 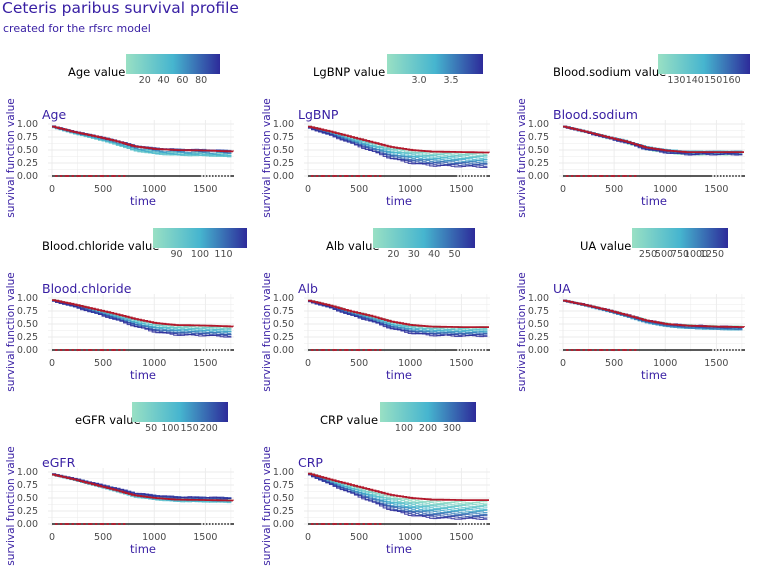 What do you see at coordinates (120, 8) in the screenshot?
I see `figure-title: Ceteris paribus survival profile` at bounding box center [120, 8].